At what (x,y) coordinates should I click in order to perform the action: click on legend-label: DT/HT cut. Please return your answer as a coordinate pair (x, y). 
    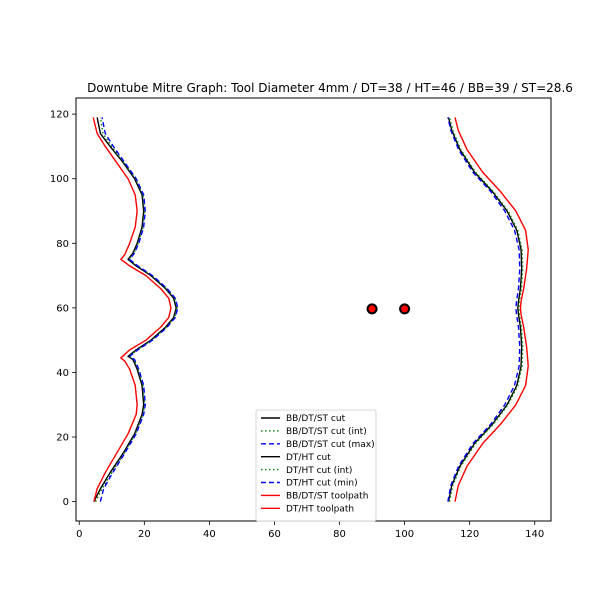
    Looking at the image, I should click on (308, 458).